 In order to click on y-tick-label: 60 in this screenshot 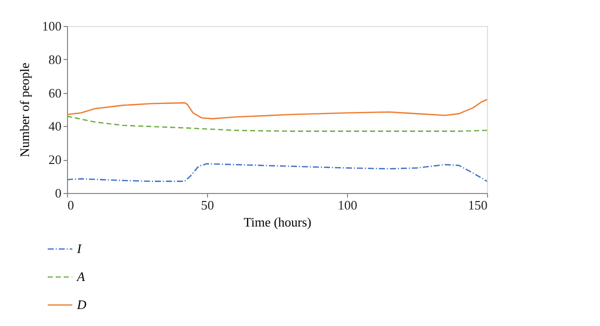, I will do `click(55, 92)`.